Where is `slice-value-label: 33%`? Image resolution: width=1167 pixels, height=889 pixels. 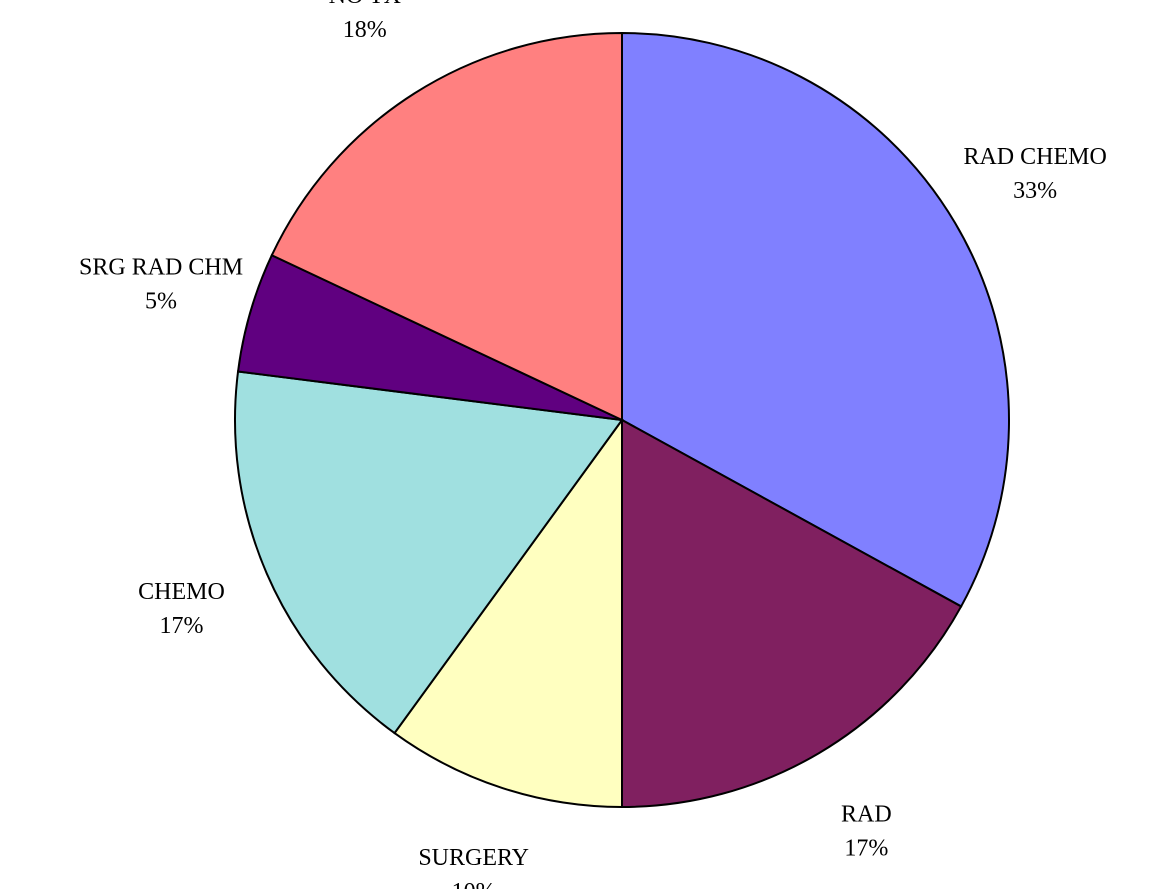
slice-value-label: 33% is located at coordinates (1035, 191).